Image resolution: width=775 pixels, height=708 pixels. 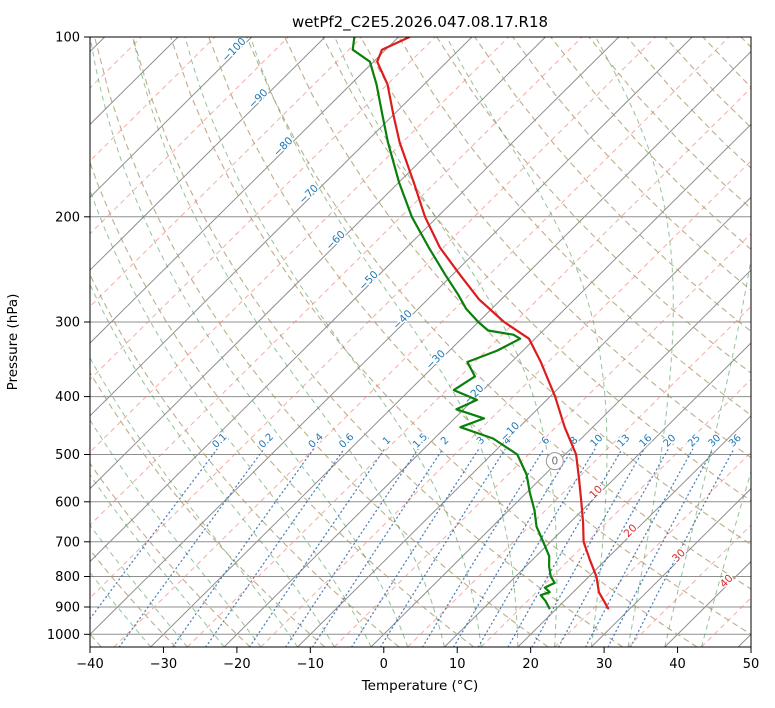 What do you see at coordinates (67, 542) in the screenshot?
I see `y-tick-label: 700` at bounding box center [67, 542].